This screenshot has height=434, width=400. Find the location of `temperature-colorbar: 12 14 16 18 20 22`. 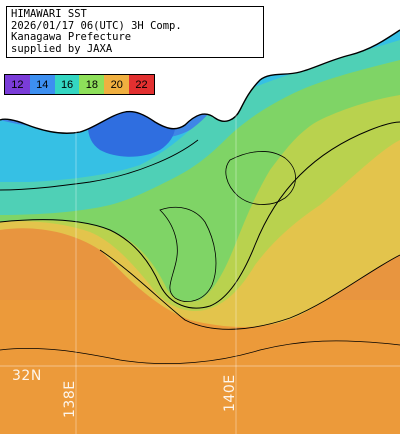

temperature-colorbar: 12 14 16 18 20 22 is located at coordinates (79, 84).